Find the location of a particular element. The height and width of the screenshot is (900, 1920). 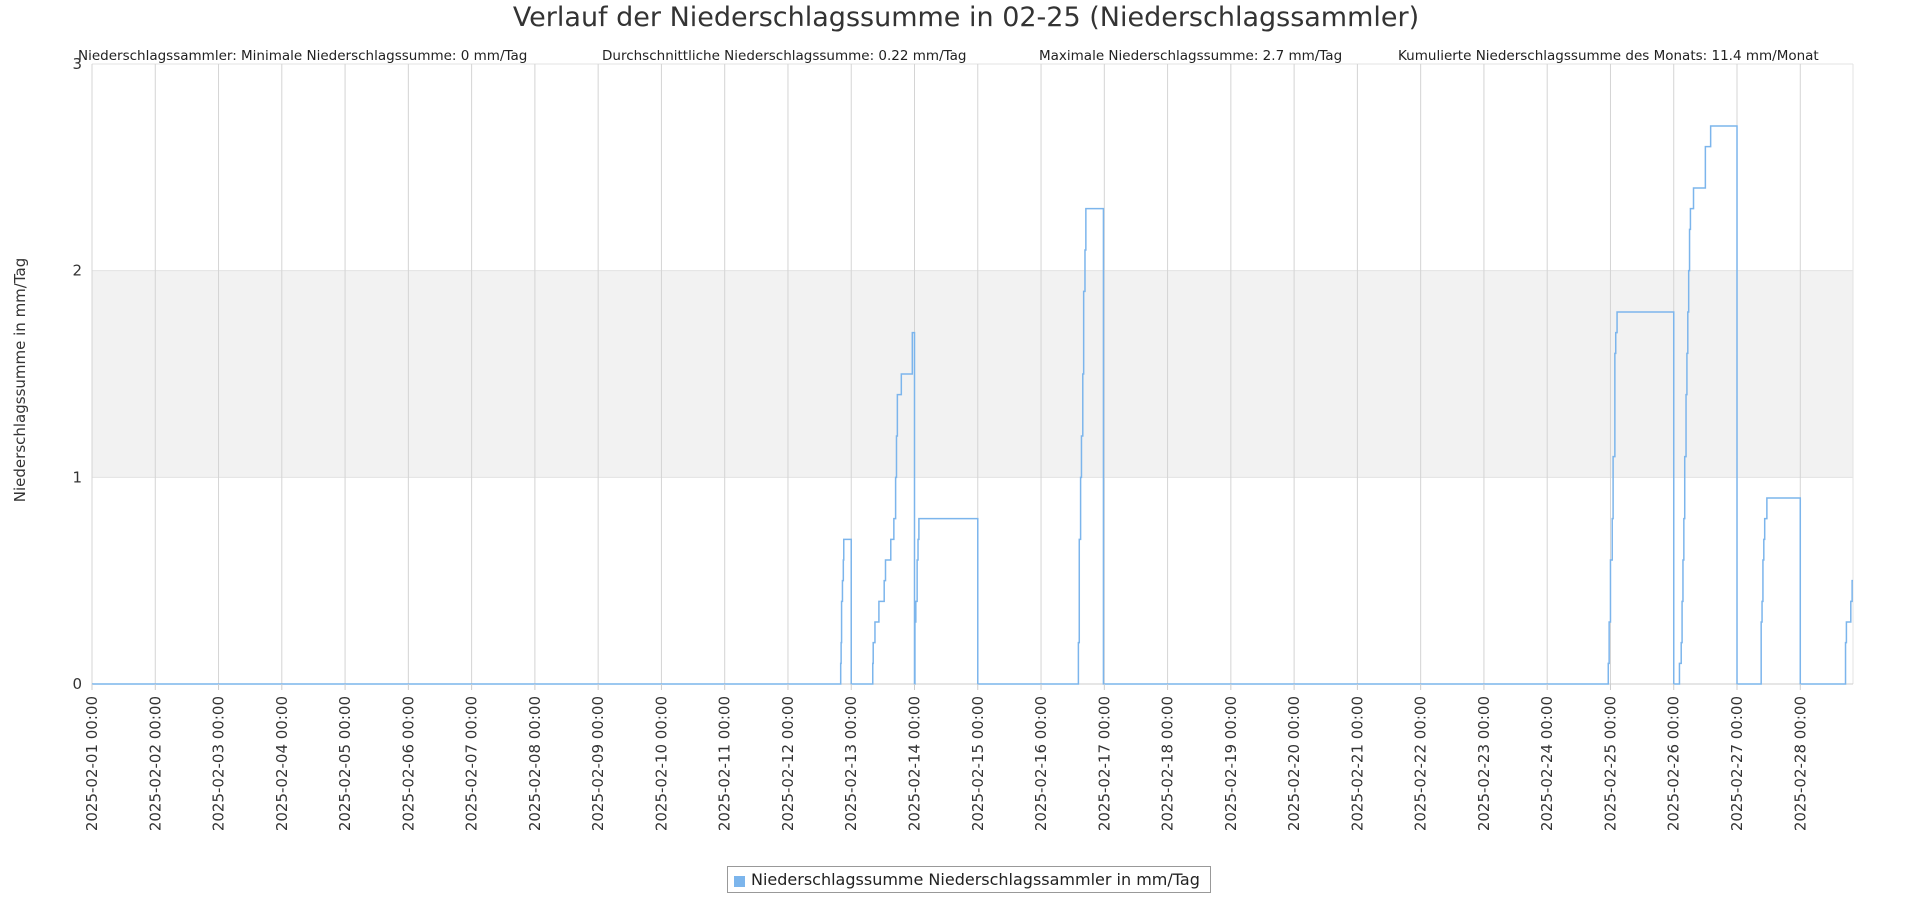

x-tick-label: 2025-02-02 00:00 is located at coordinates (155, 763).